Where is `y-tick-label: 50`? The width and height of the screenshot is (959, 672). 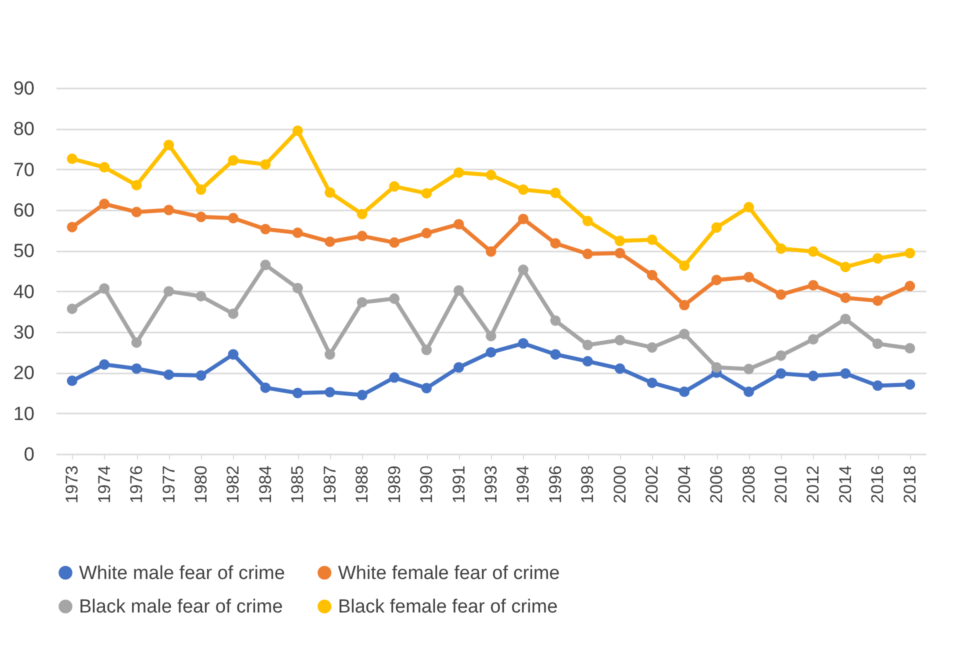 y-tick-label: 50 is located at coordinates (23, 251).